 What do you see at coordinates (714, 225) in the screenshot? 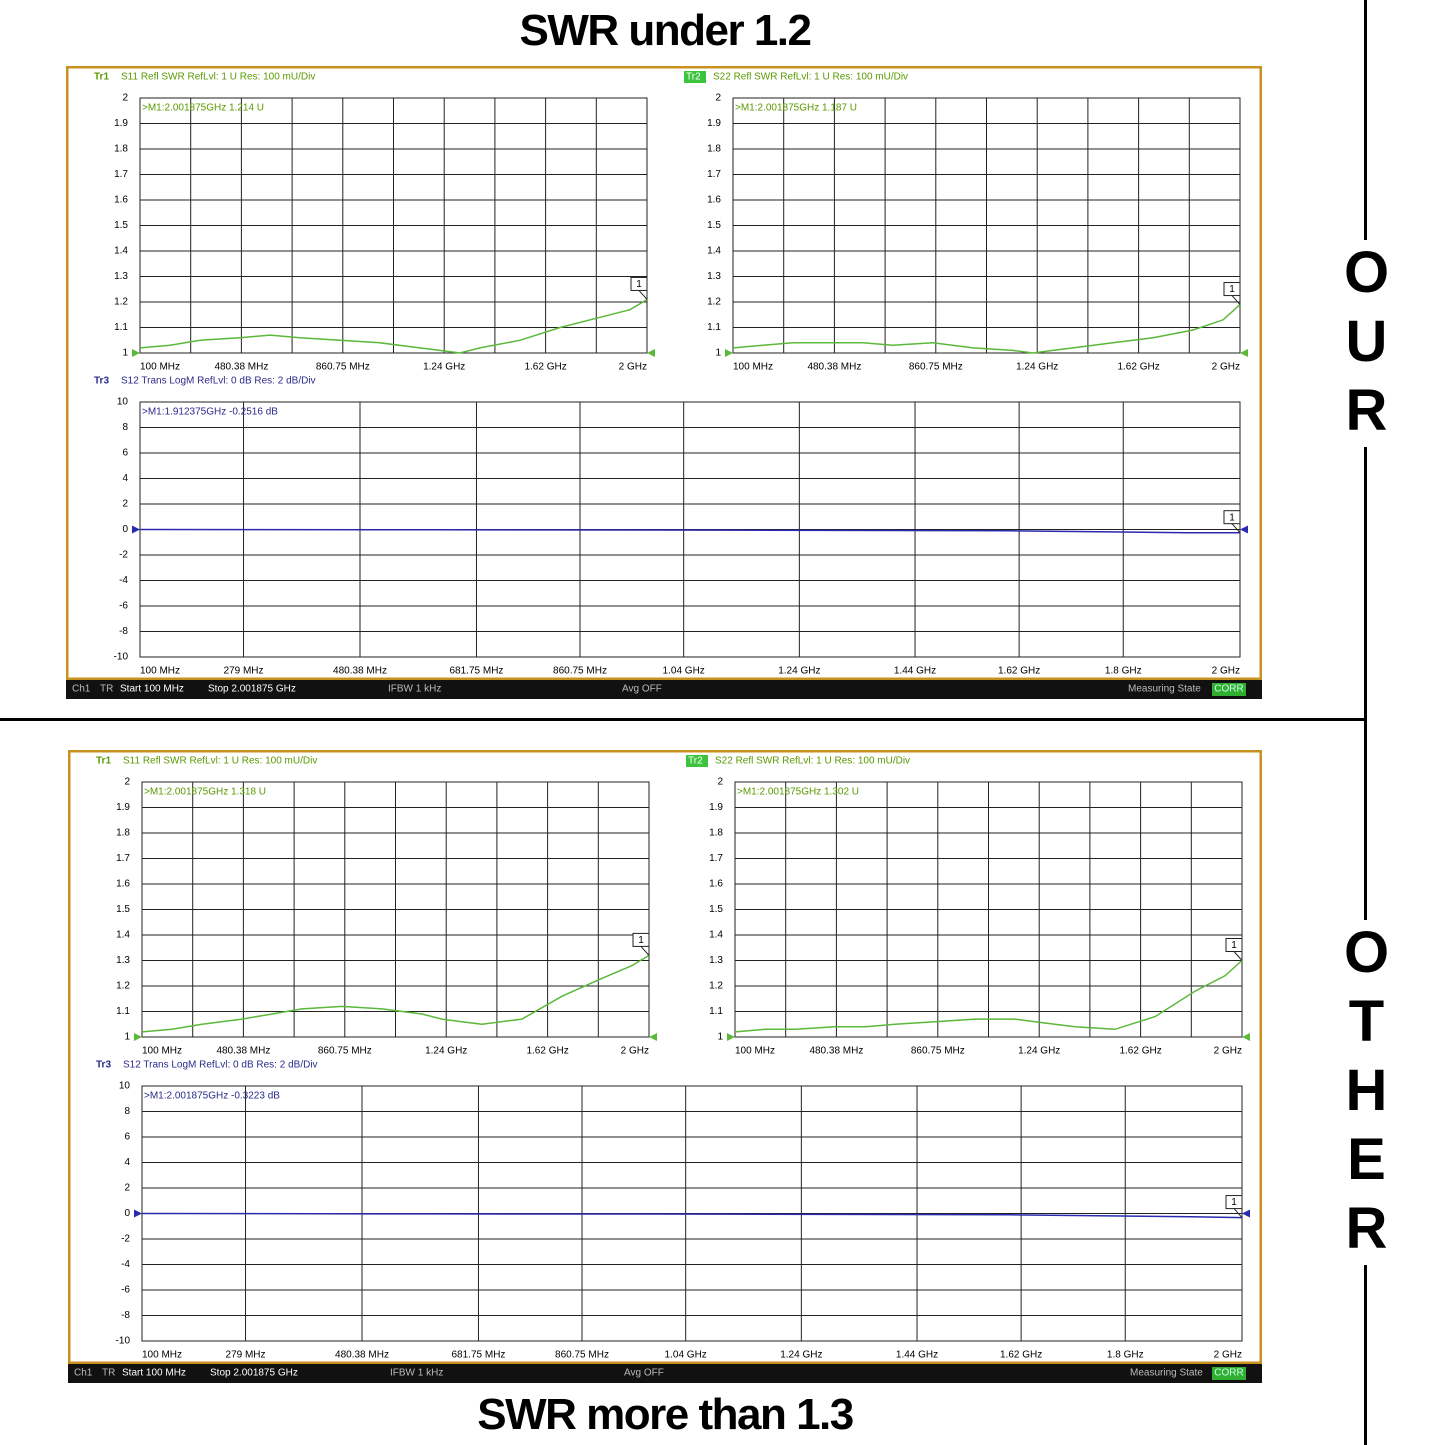
I see `y-tick-label: 1.5` at bounding box center [714, 225].